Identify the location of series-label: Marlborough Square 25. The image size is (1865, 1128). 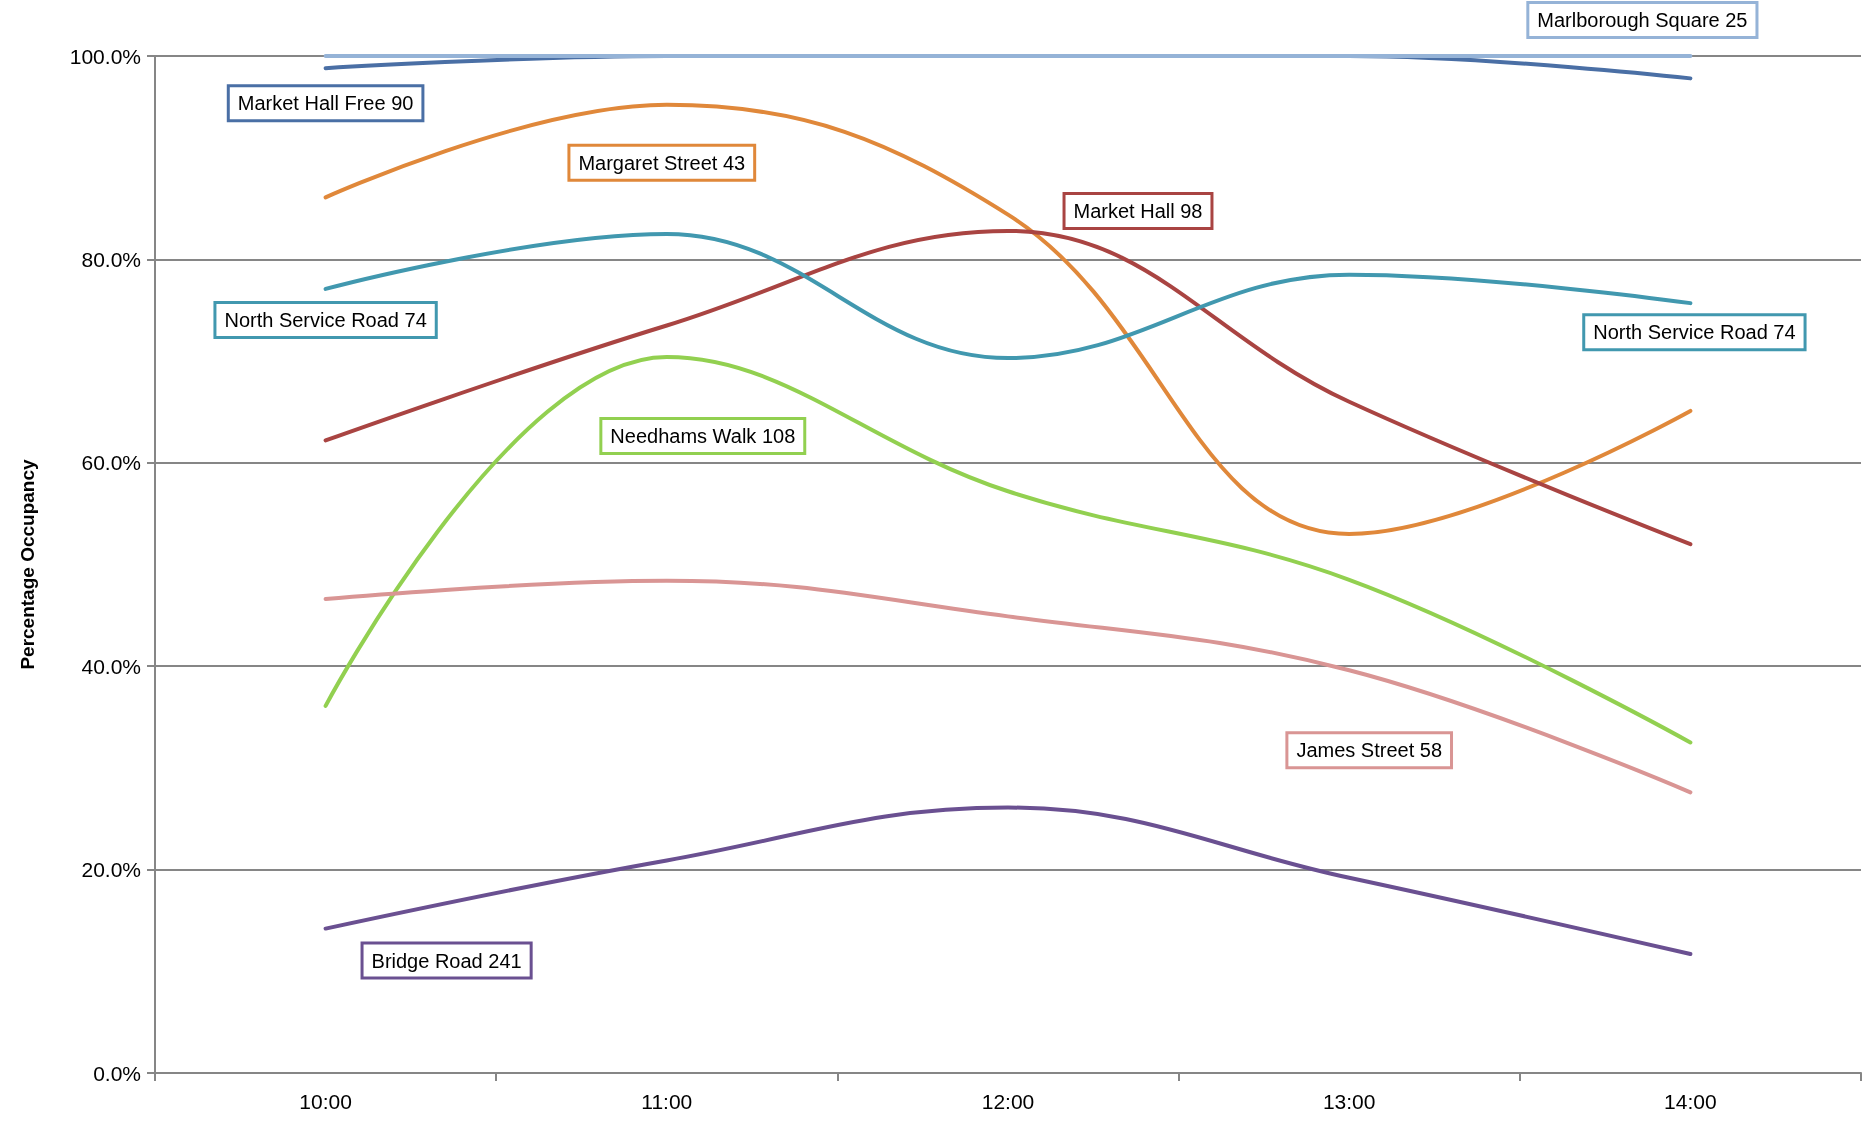
(1642, 20).